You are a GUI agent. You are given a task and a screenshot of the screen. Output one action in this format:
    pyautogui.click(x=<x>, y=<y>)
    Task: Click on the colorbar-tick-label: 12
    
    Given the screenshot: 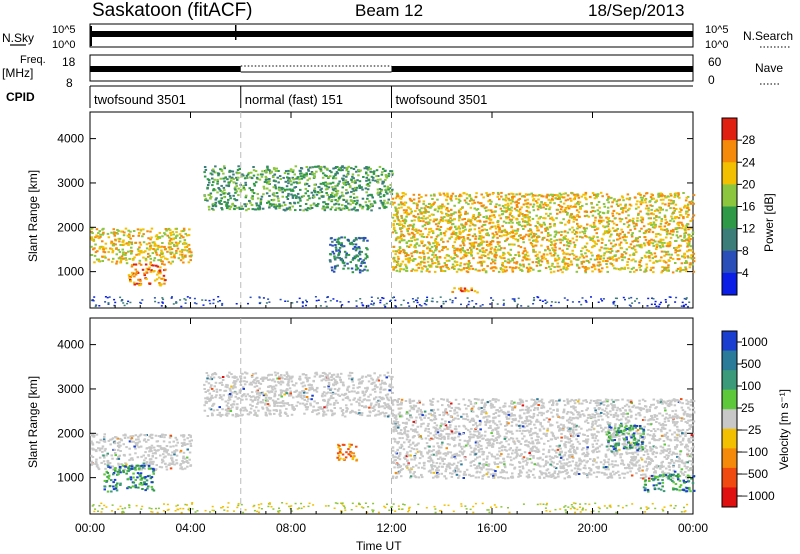 What is the action you would take?
    pyautogui.click(x=749, y=229)
    